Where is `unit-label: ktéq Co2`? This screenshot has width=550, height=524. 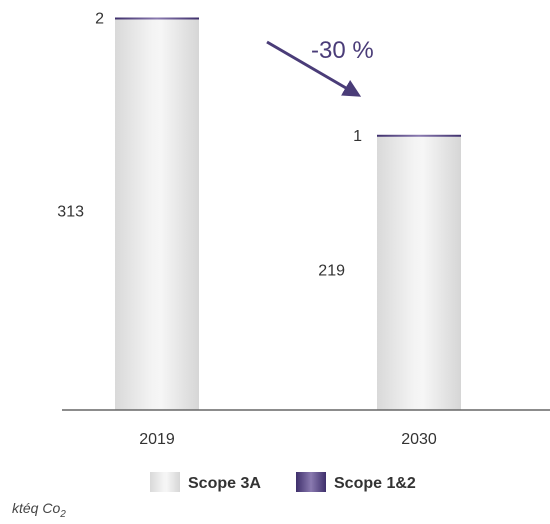 unit-label: ktéq Co2 is located at coordinates (39, 510).